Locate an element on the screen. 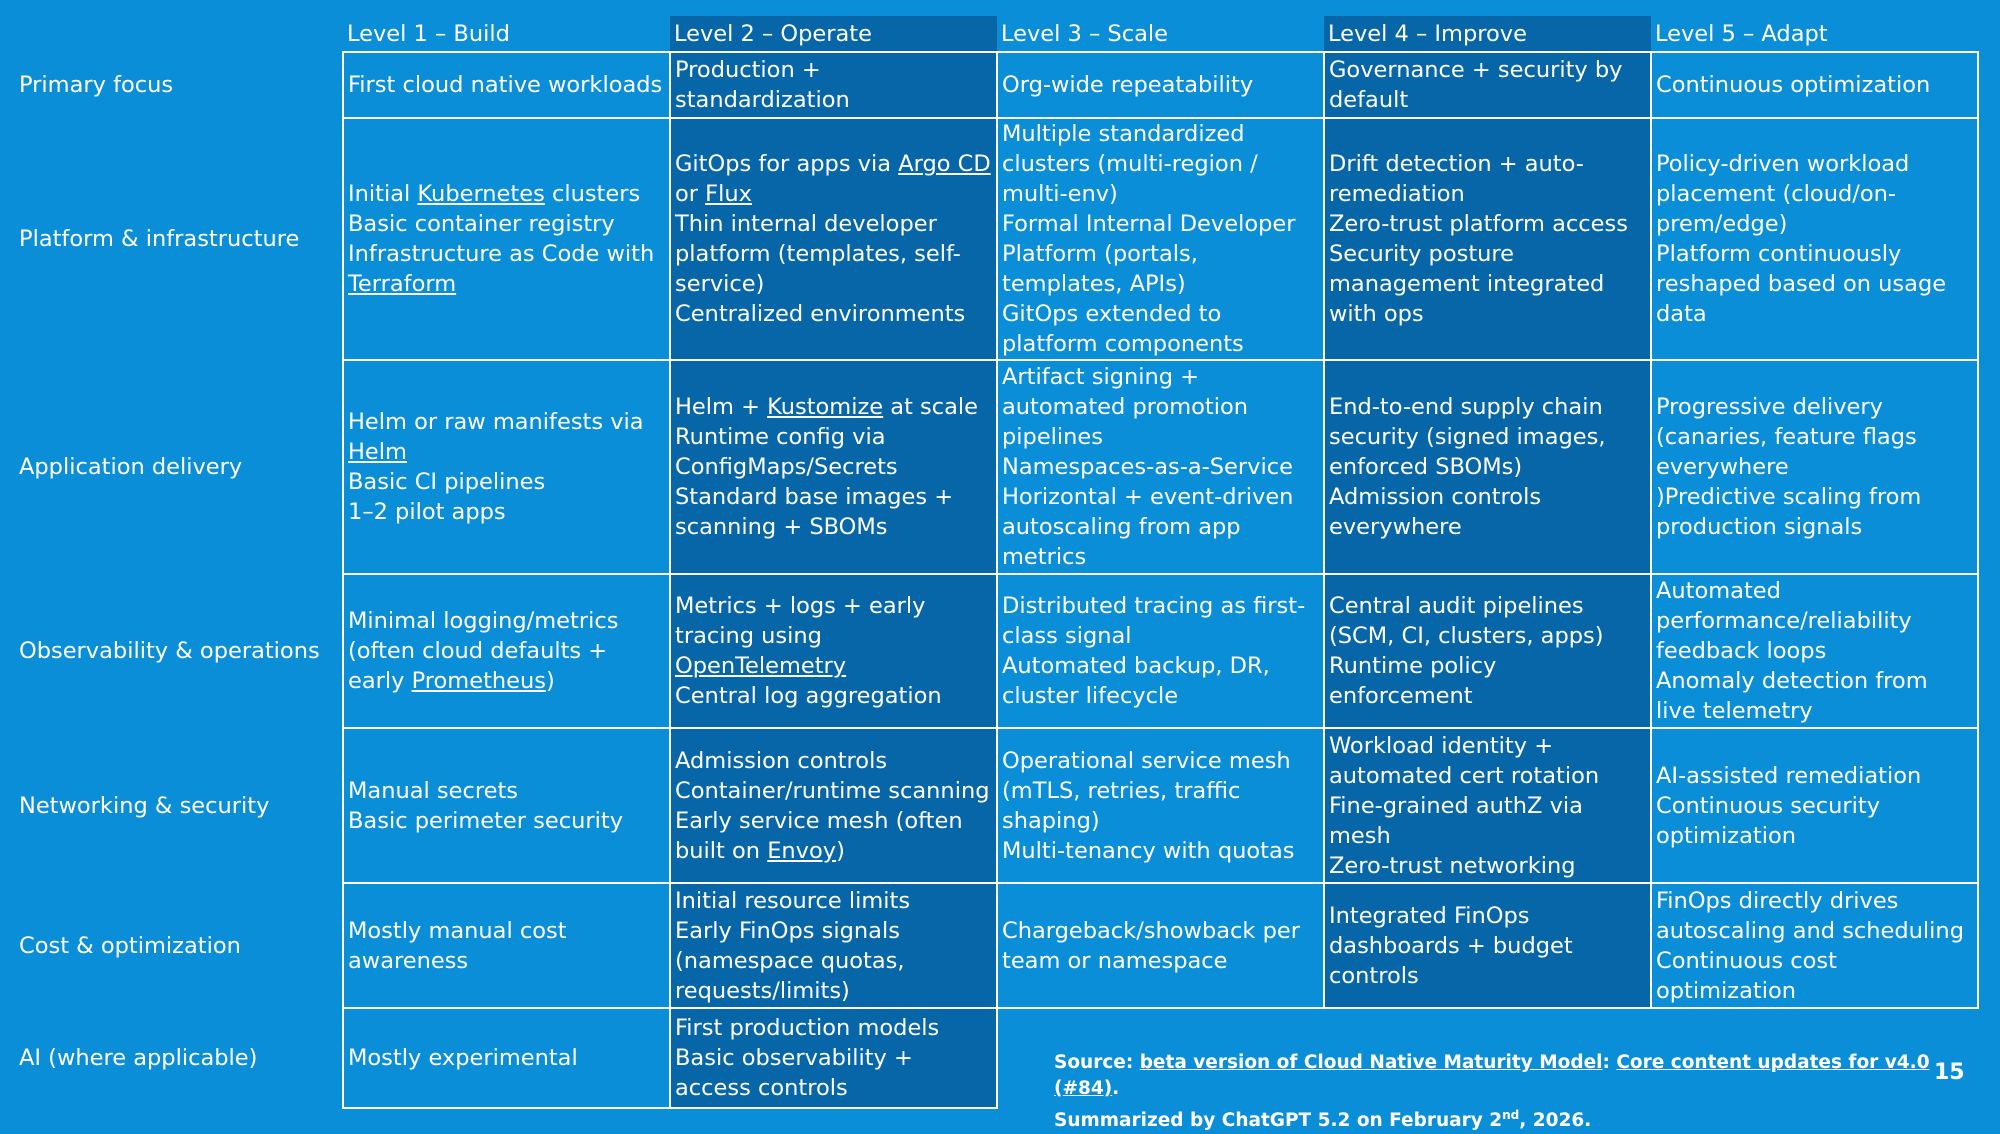 The image size is (2000, 1134). level-4-header: Level 4 – Improve is located at coordinates (1487, 34).